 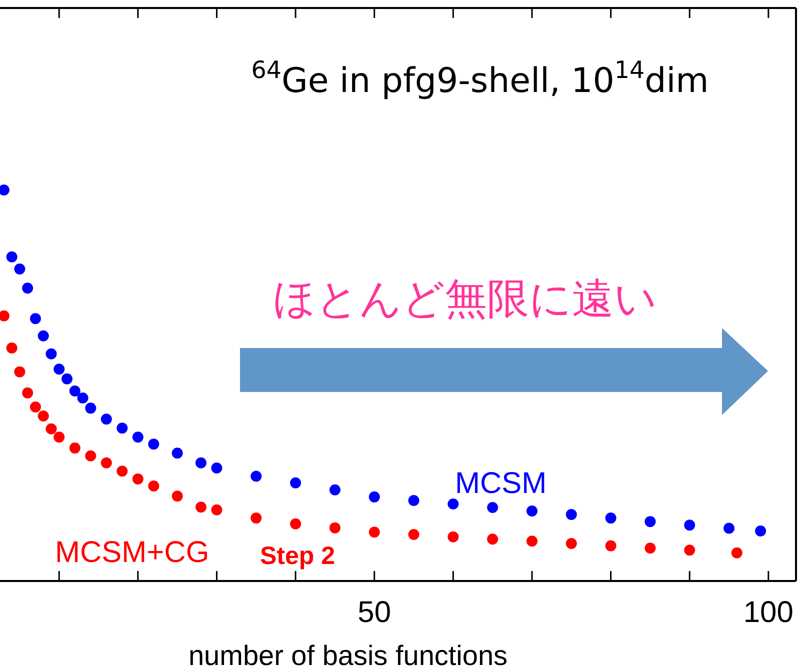 What do you see at coordinates (132, 552) in the screenshot?
I see `series-label: MCSM+CG` at bounding box center [132, 552].